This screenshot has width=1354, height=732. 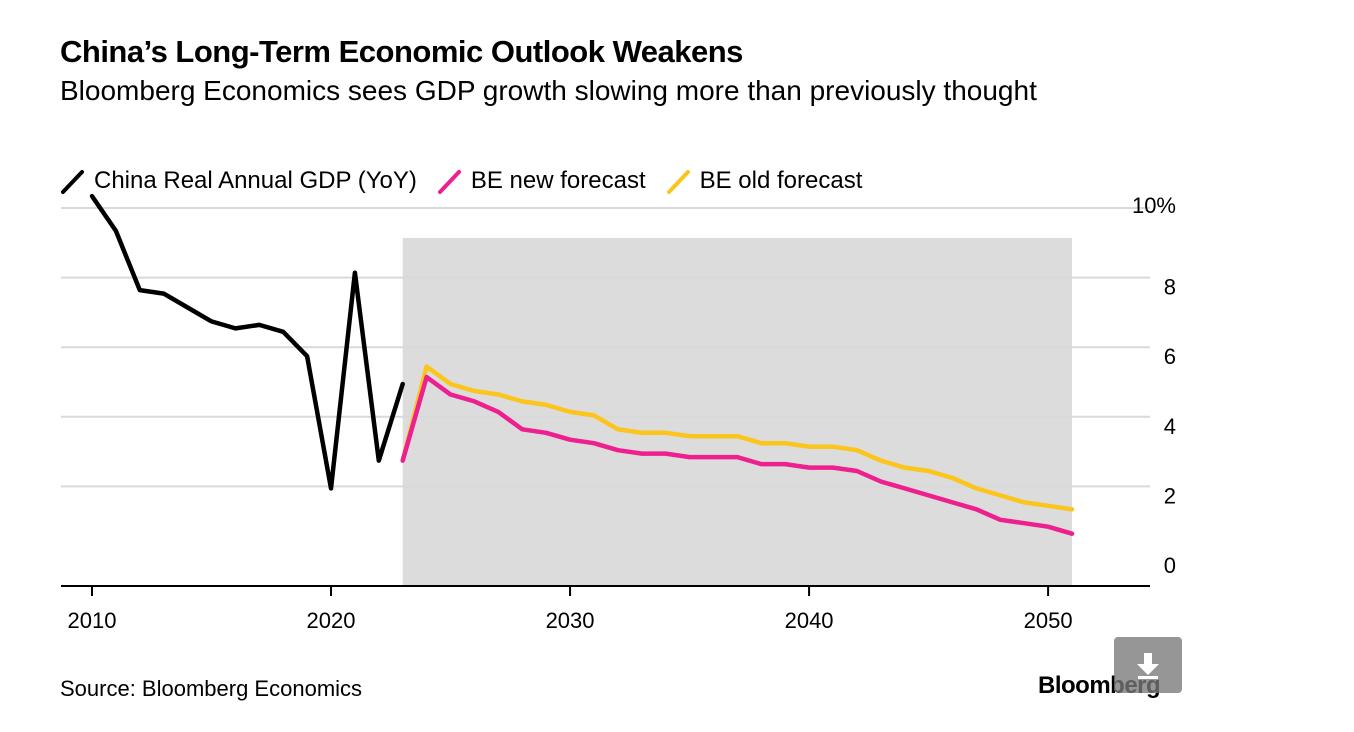 I want to click on y-tick-label-6: 6, so click(x=1170, y=356).